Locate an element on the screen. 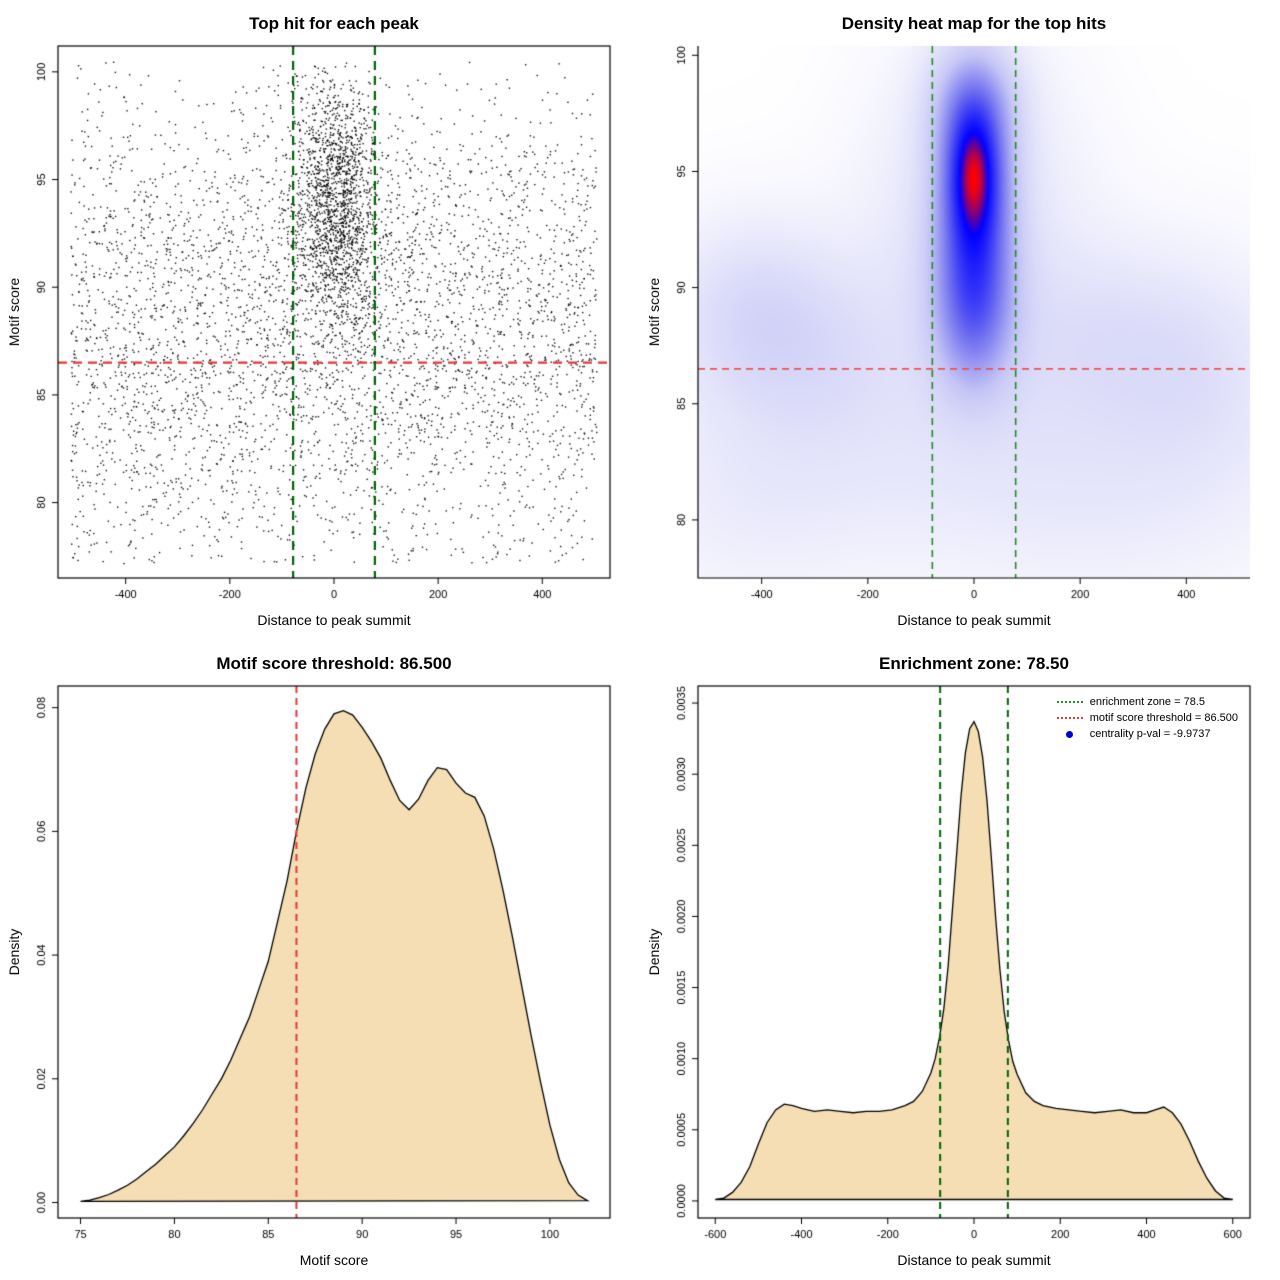 This screenshot has height=1280, width=1280. legend-label: enrichment zone = 78.5 is located at coordinates (1147, 702).